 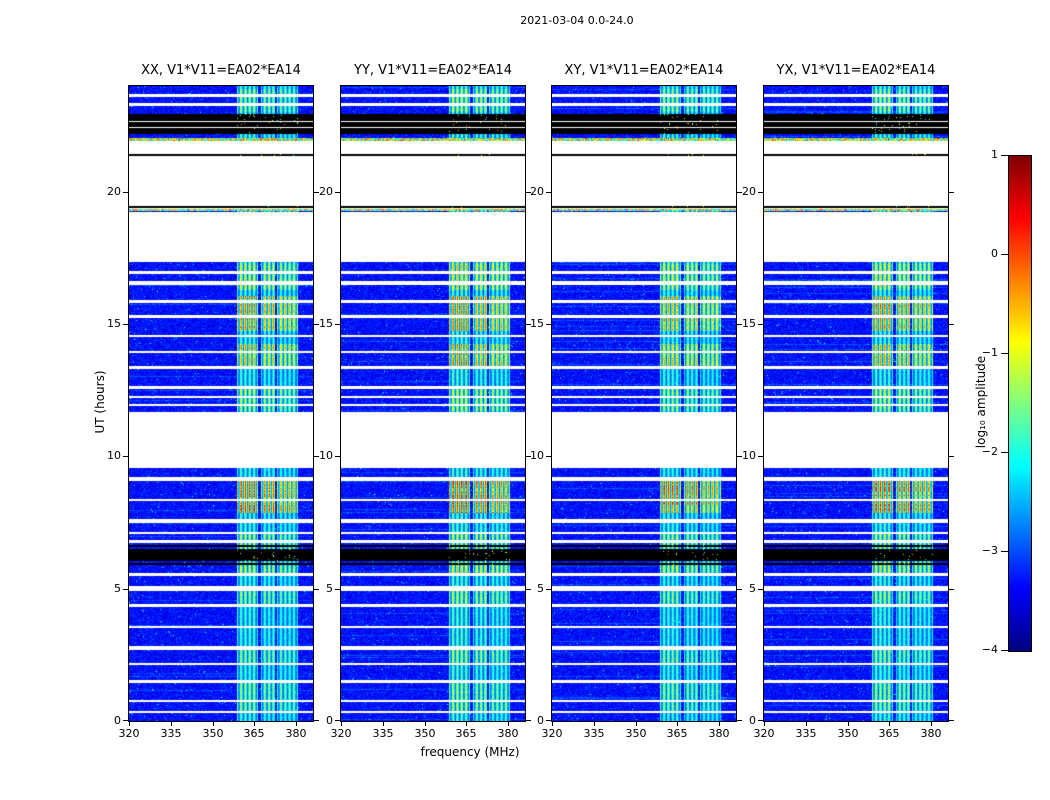 What do you see at coordinates (644, 70) in the screenshot?
I see `panel-title: XY, V1*V11=EA02*EA14` at bounding box center [644, 70].